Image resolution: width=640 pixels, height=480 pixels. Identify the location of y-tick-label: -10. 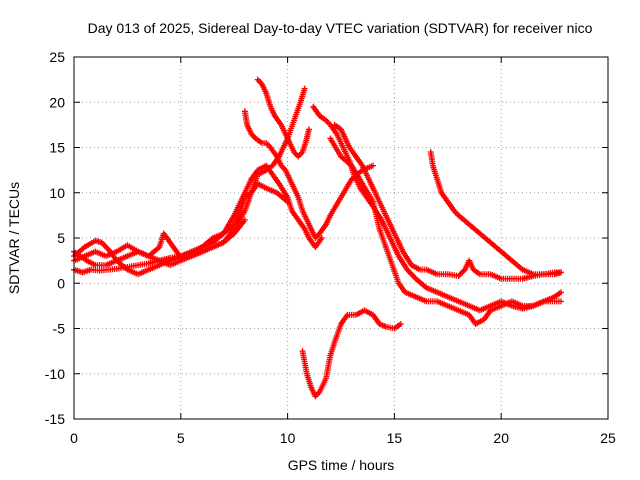
(55, 374).